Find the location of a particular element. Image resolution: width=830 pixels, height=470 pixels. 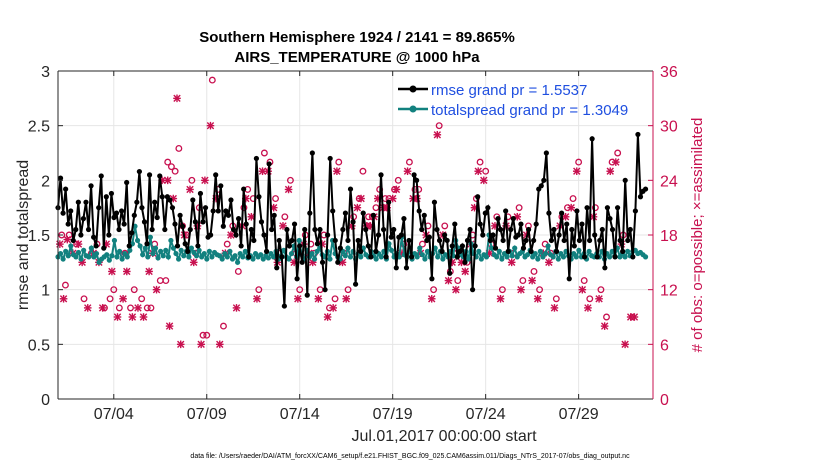

y-right-tick-label: 12 is located at coordinates (669, 291).